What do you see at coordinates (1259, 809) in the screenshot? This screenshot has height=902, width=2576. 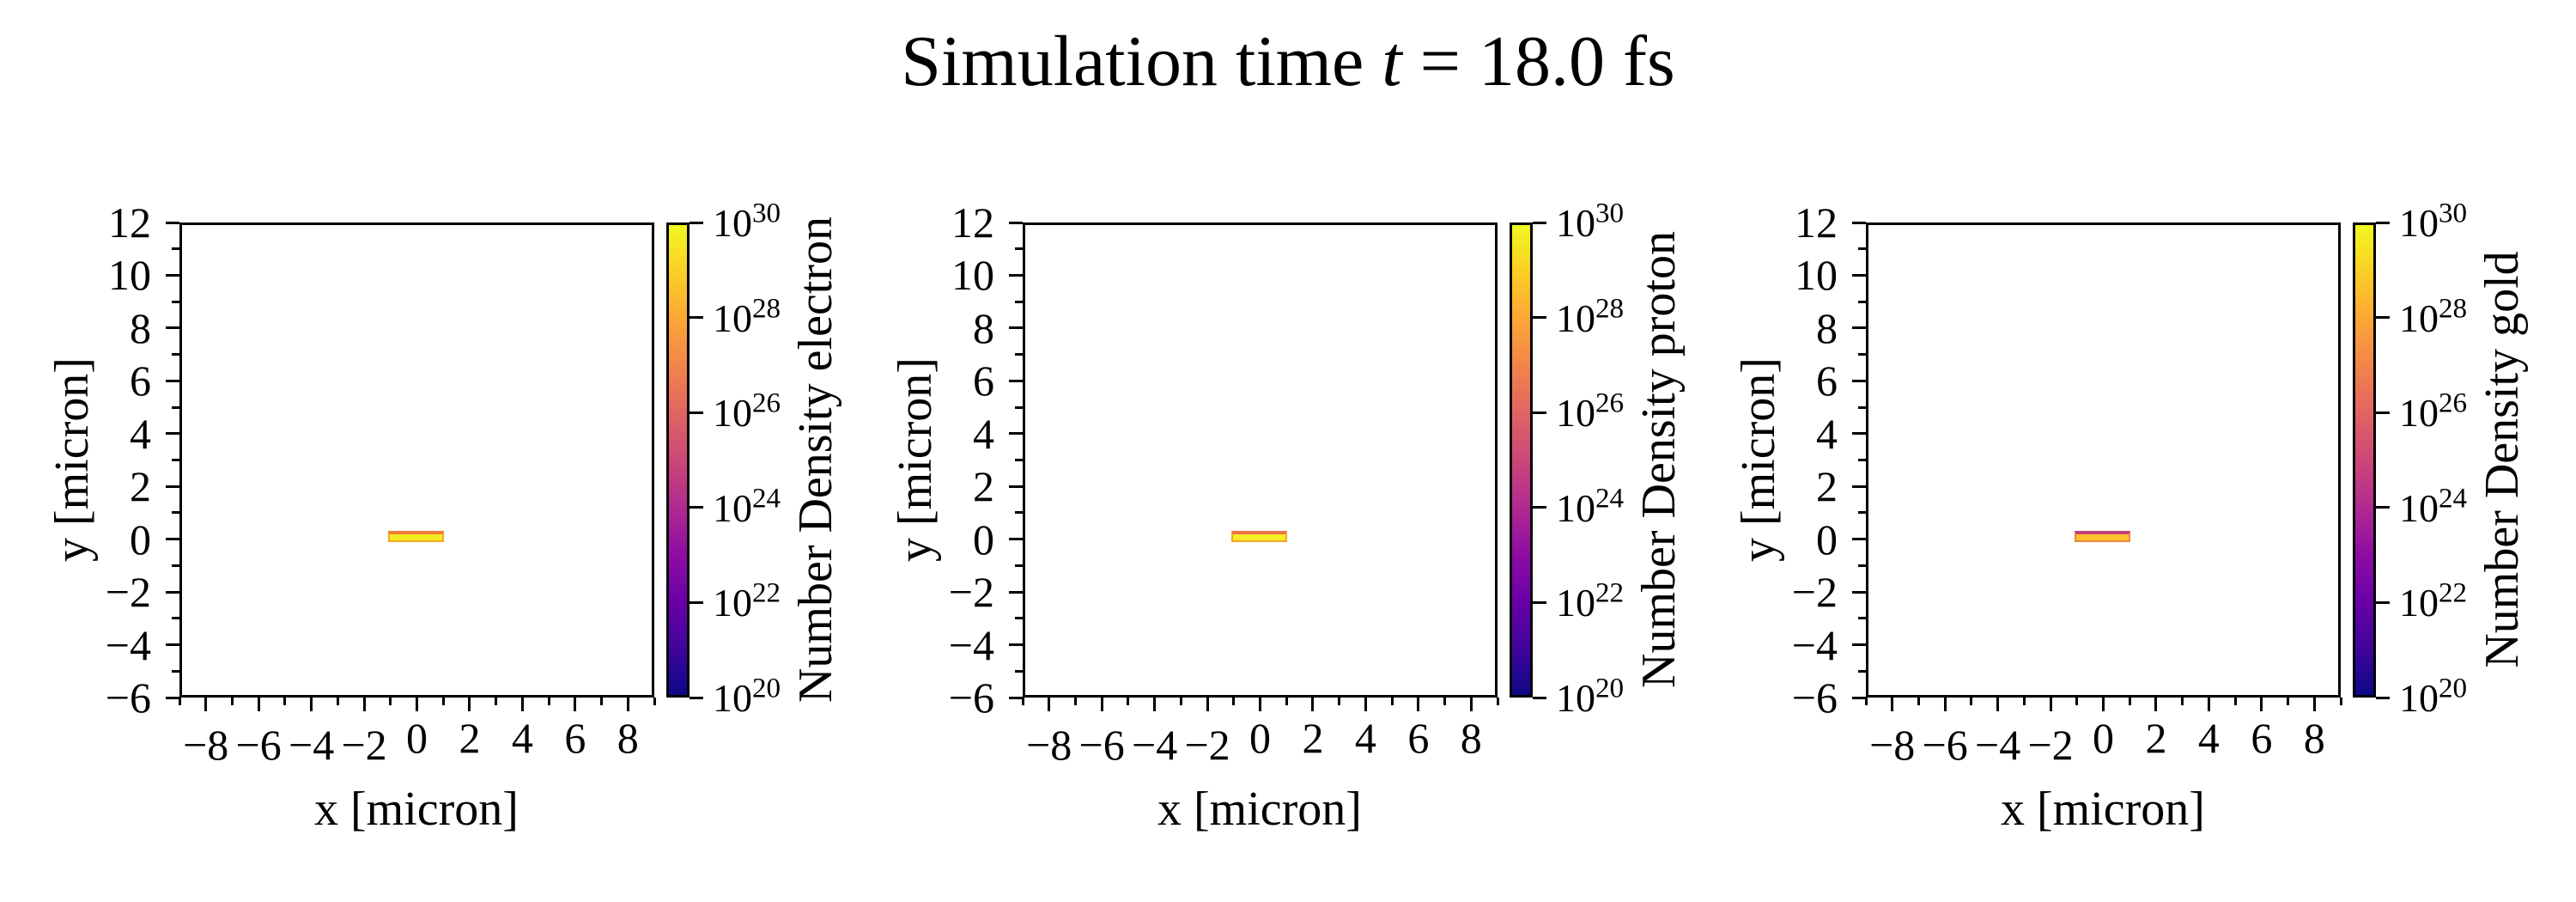 I see `x-axis-label: x [micron]` at bounding box center [1259, 809].